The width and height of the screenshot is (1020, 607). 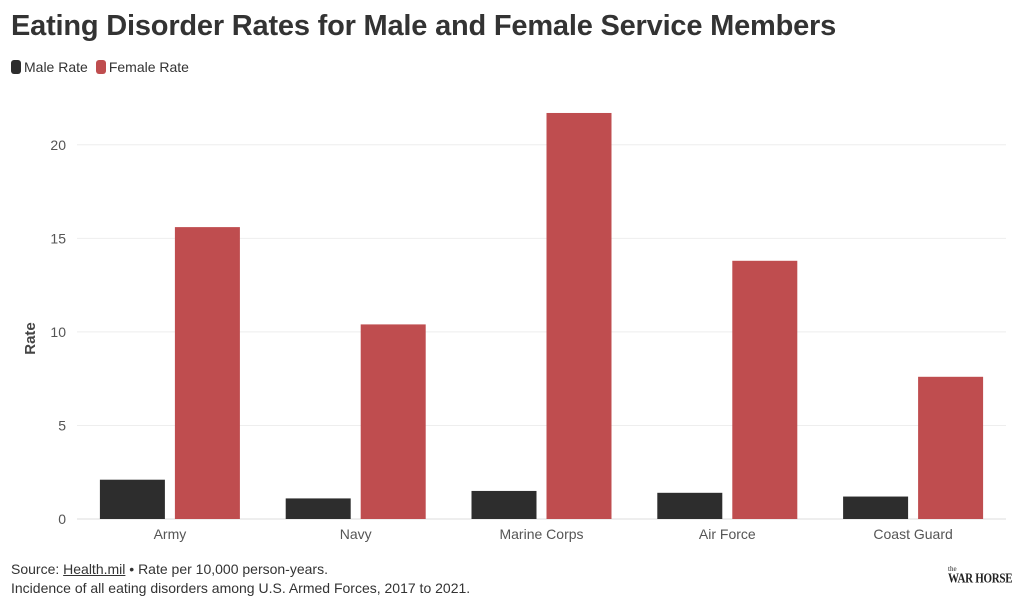 What do you see at coordinates (226, 569) in the screenshot?
I see `source-suffix: • Rate per 10,000 person-years.` at bounding box center [226, 569].